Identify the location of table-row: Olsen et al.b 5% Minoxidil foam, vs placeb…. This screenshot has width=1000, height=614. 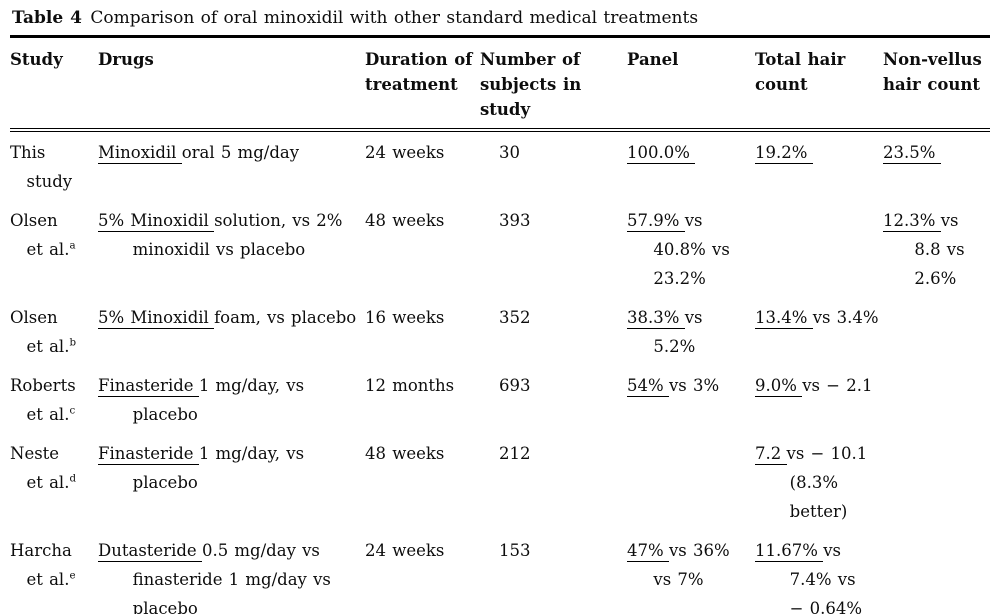
(500, 331).